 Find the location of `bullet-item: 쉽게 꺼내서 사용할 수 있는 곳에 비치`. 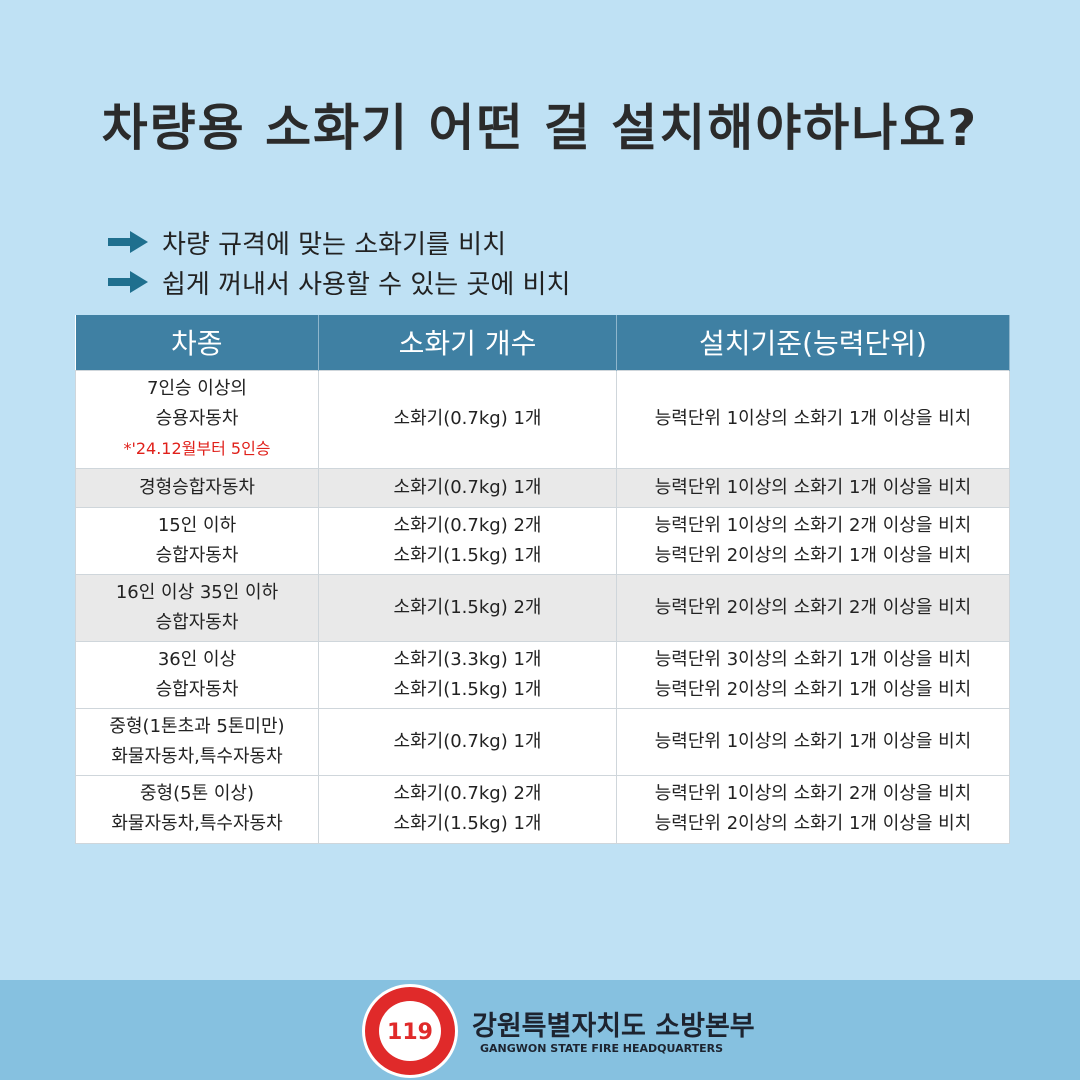

bullet-item: 쉽게 꺼내서 사용할 수 있는 곳에 비치 is located at coordinates (339, 282).